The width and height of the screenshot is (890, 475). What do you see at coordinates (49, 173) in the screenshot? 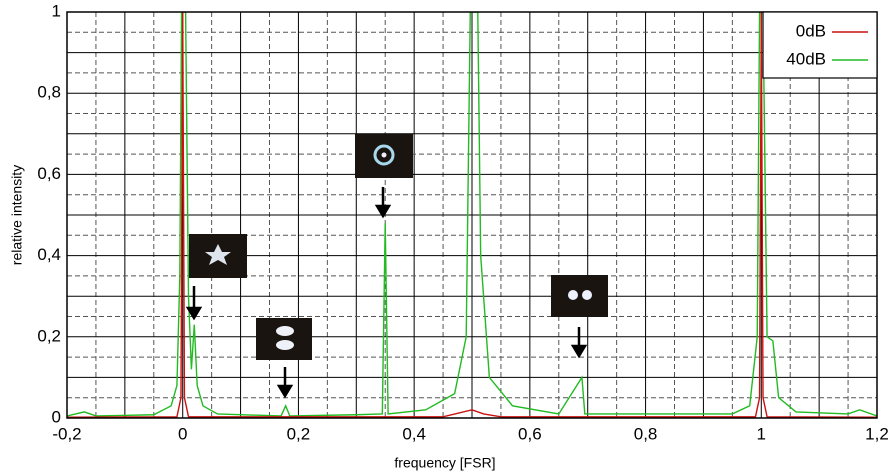
I see `y-tick-label: 0,6` at bounding box center [49, 173].